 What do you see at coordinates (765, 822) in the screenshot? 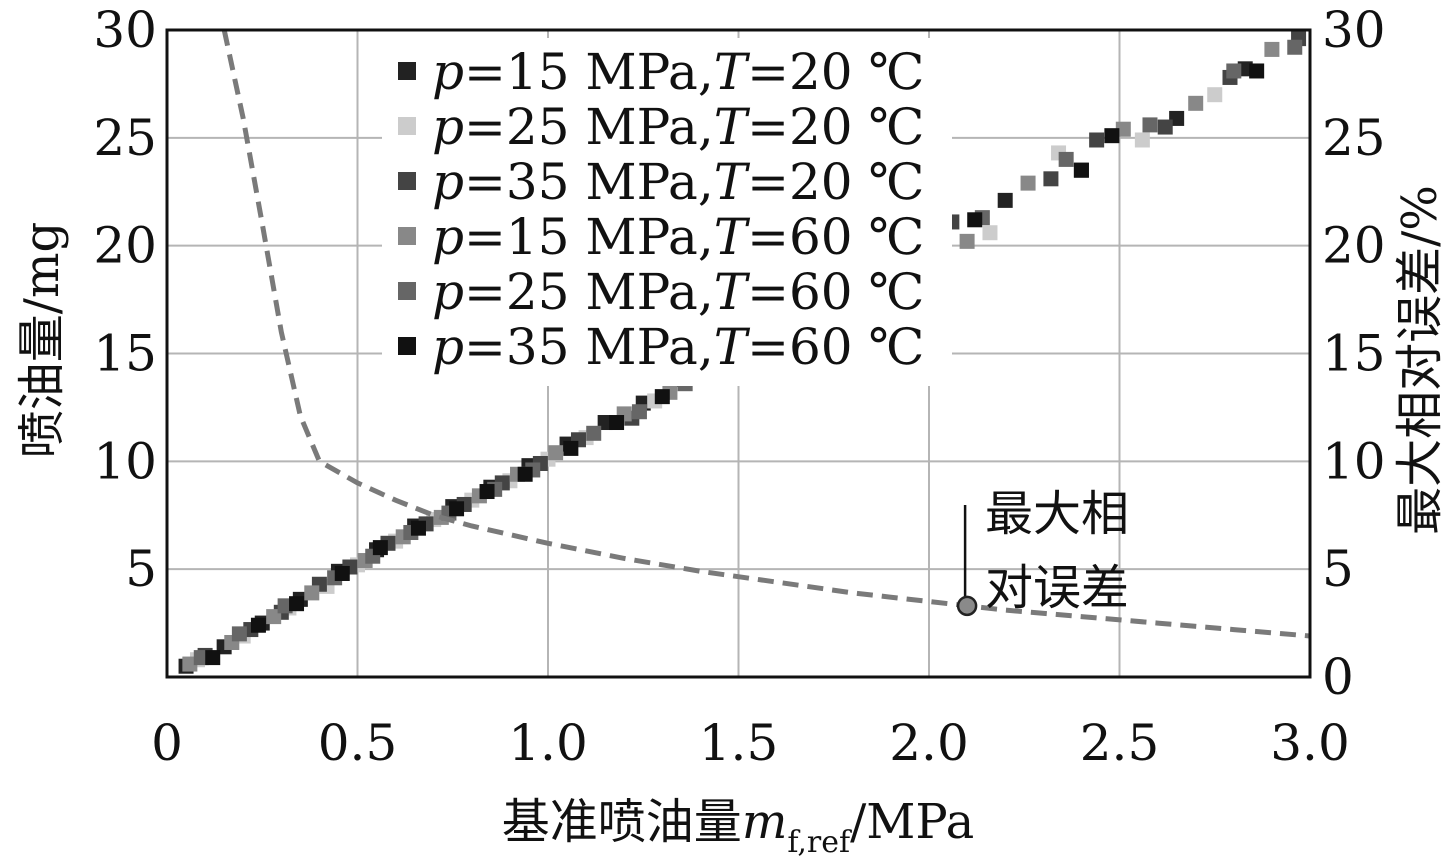
I see `x-axis-label-var: m` at bounding box center [765, 822].